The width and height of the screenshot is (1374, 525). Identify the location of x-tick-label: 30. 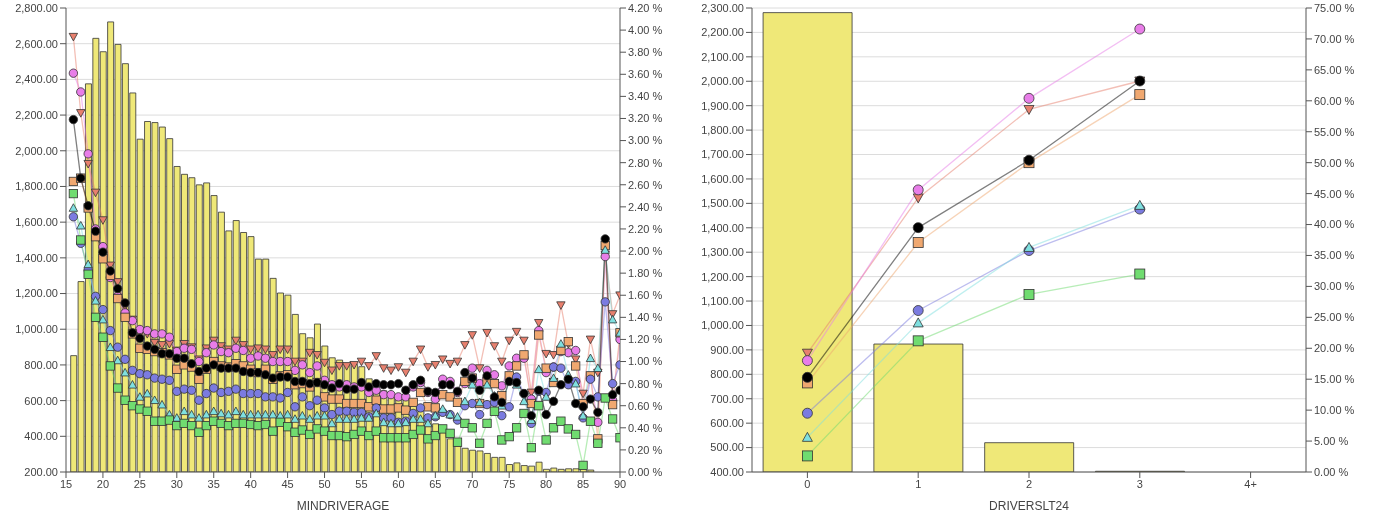
(176, 483).